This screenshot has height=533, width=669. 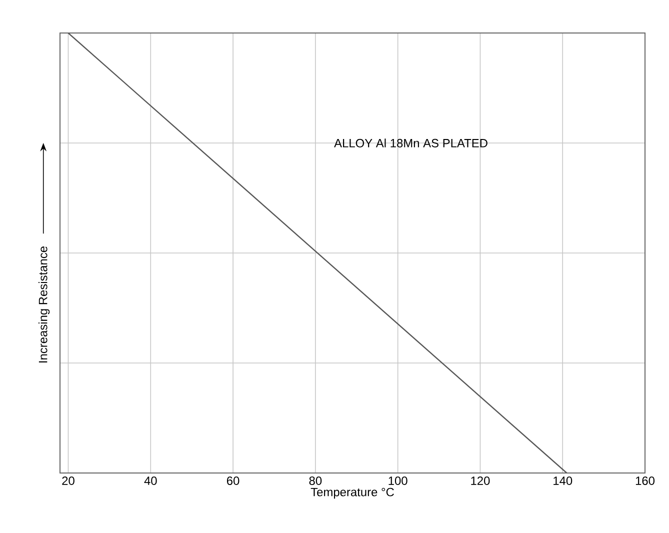 What do you see at coordinates (480, 480) in the screenshot?
I see `x-tick-label: 120` at bounding box center [480, 480].